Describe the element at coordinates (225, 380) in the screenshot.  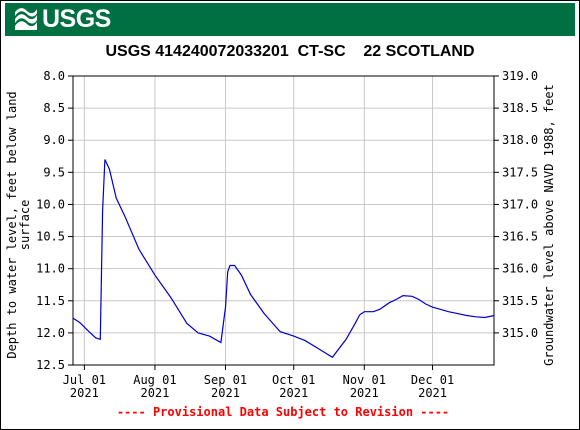
I see `x-tick-label: Sep 01` at that location.